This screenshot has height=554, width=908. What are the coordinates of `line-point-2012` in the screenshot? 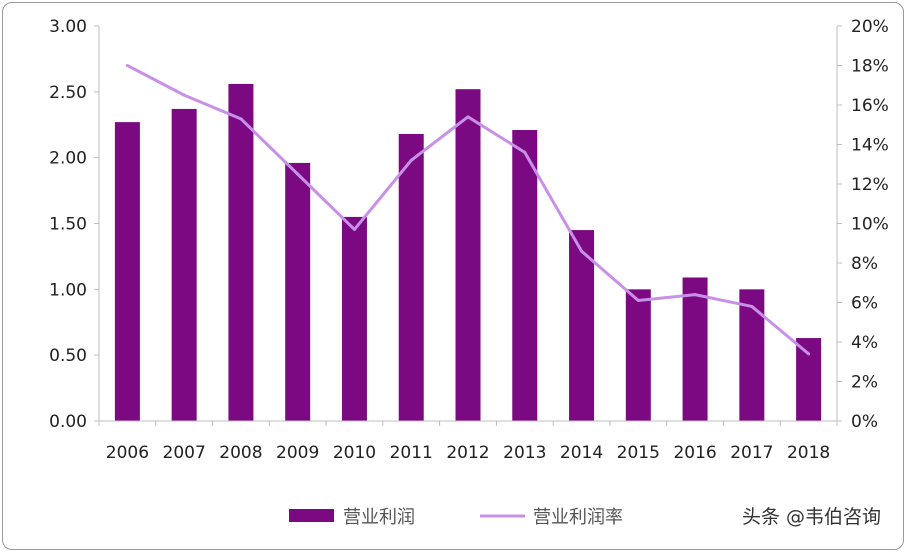 It's located at (468, 117).